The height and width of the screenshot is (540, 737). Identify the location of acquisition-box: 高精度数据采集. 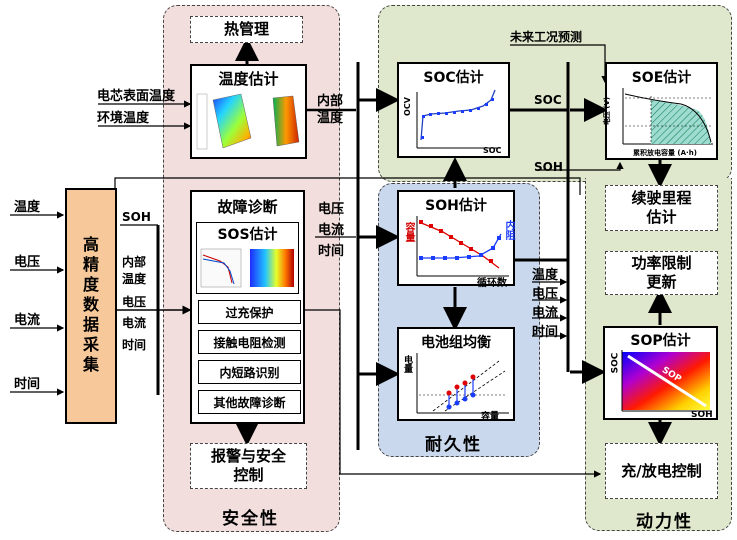
(91, 306).